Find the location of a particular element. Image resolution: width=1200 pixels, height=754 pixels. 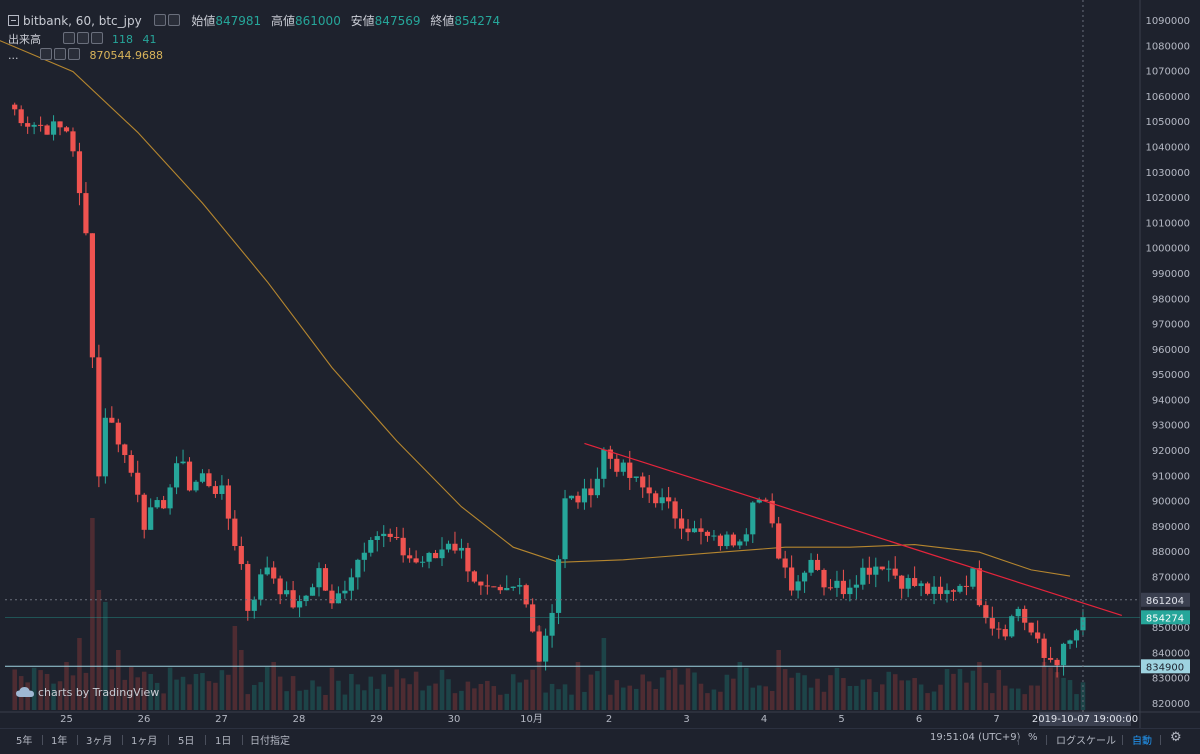

range-3m-button: 3ヶ月 is located at coordinates (99, 741).